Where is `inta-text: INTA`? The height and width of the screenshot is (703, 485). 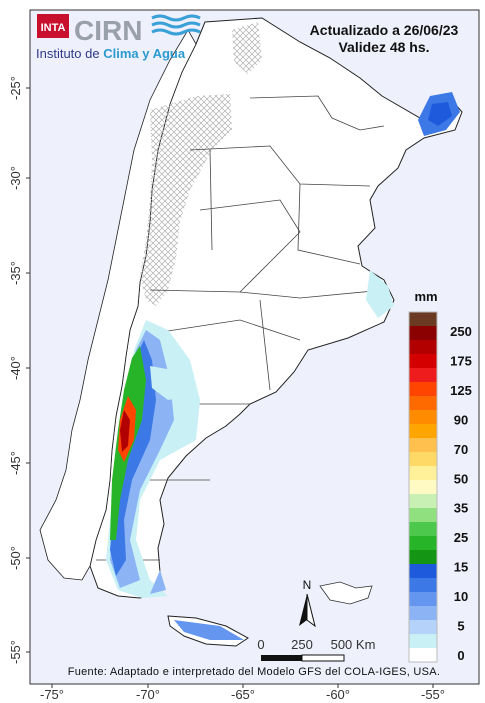 inta-text: INTA is located at coordinates (53, 28).